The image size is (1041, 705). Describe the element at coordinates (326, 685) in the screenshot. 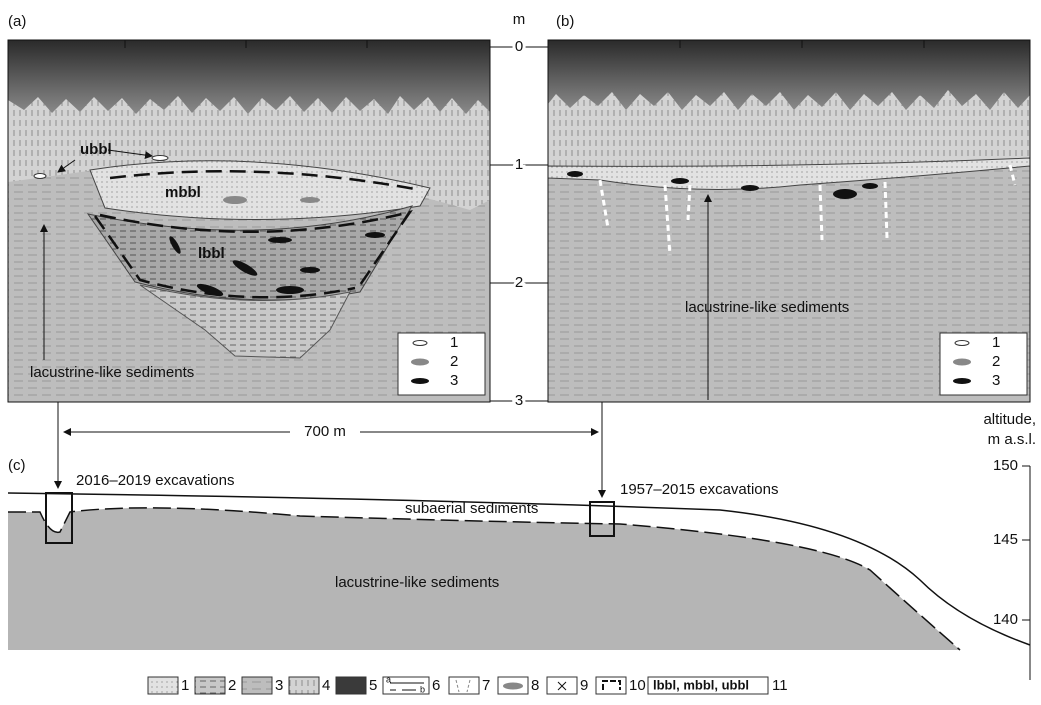

I see `legend-number: 4` at that location.